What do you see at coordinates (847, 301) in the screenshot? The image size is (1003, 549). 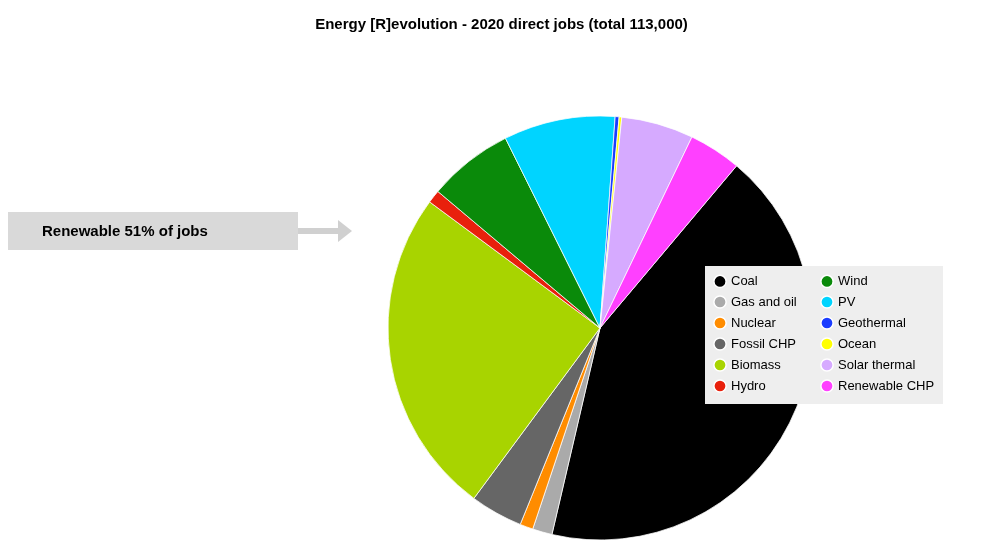 I see `legend-label: PV` at bounding box center [847, 301].